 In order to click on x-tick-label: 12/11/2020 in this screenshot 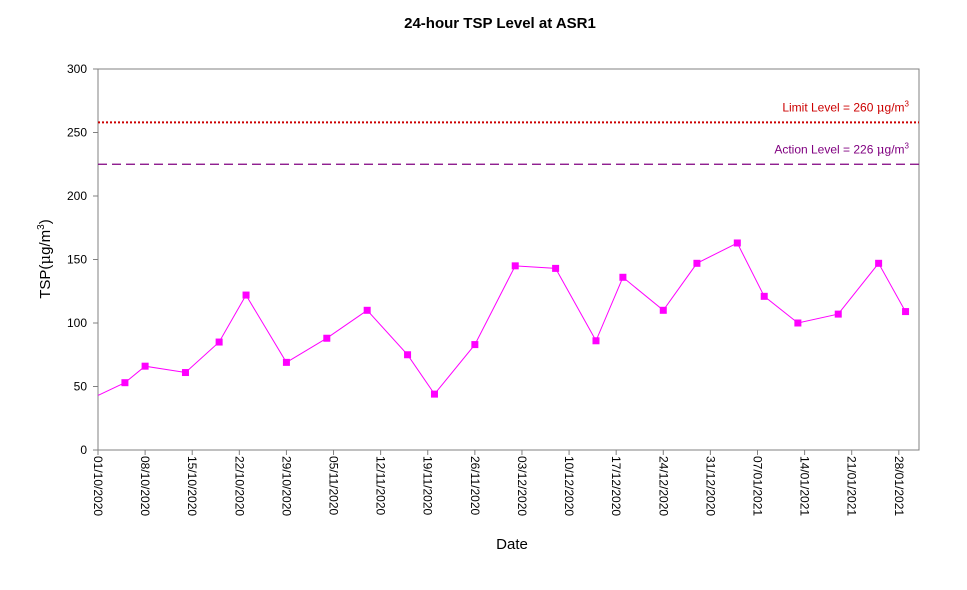, I will do `click(381, 485)`.